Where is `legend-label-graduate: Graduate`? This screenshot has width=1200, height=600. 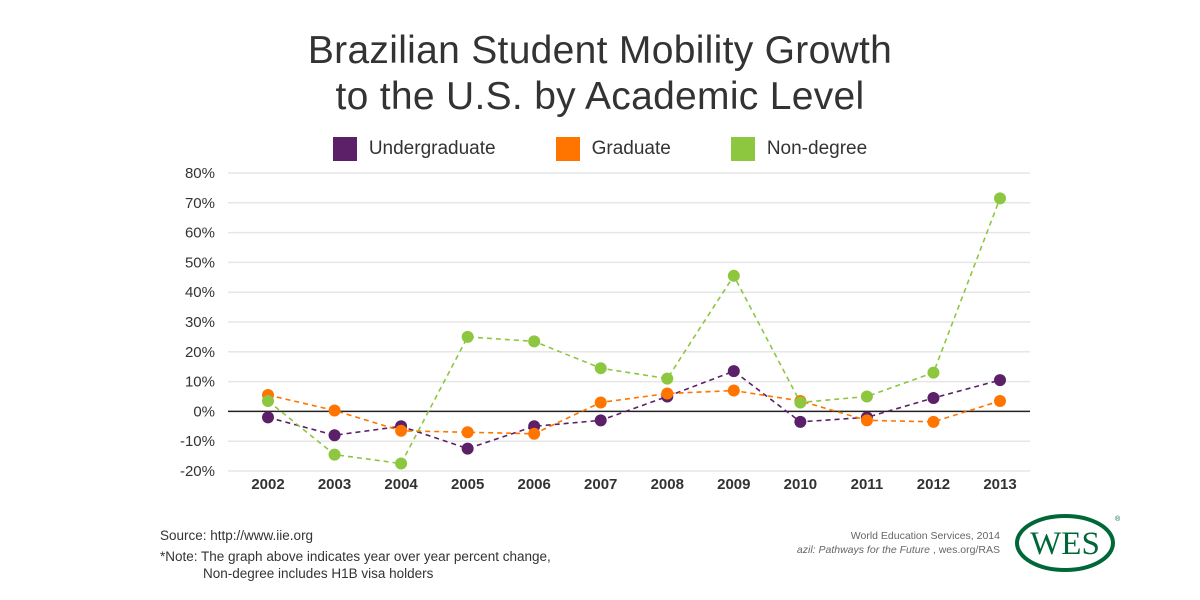
legend-label-graduate: Graduate is located at coordinates (631, 148).